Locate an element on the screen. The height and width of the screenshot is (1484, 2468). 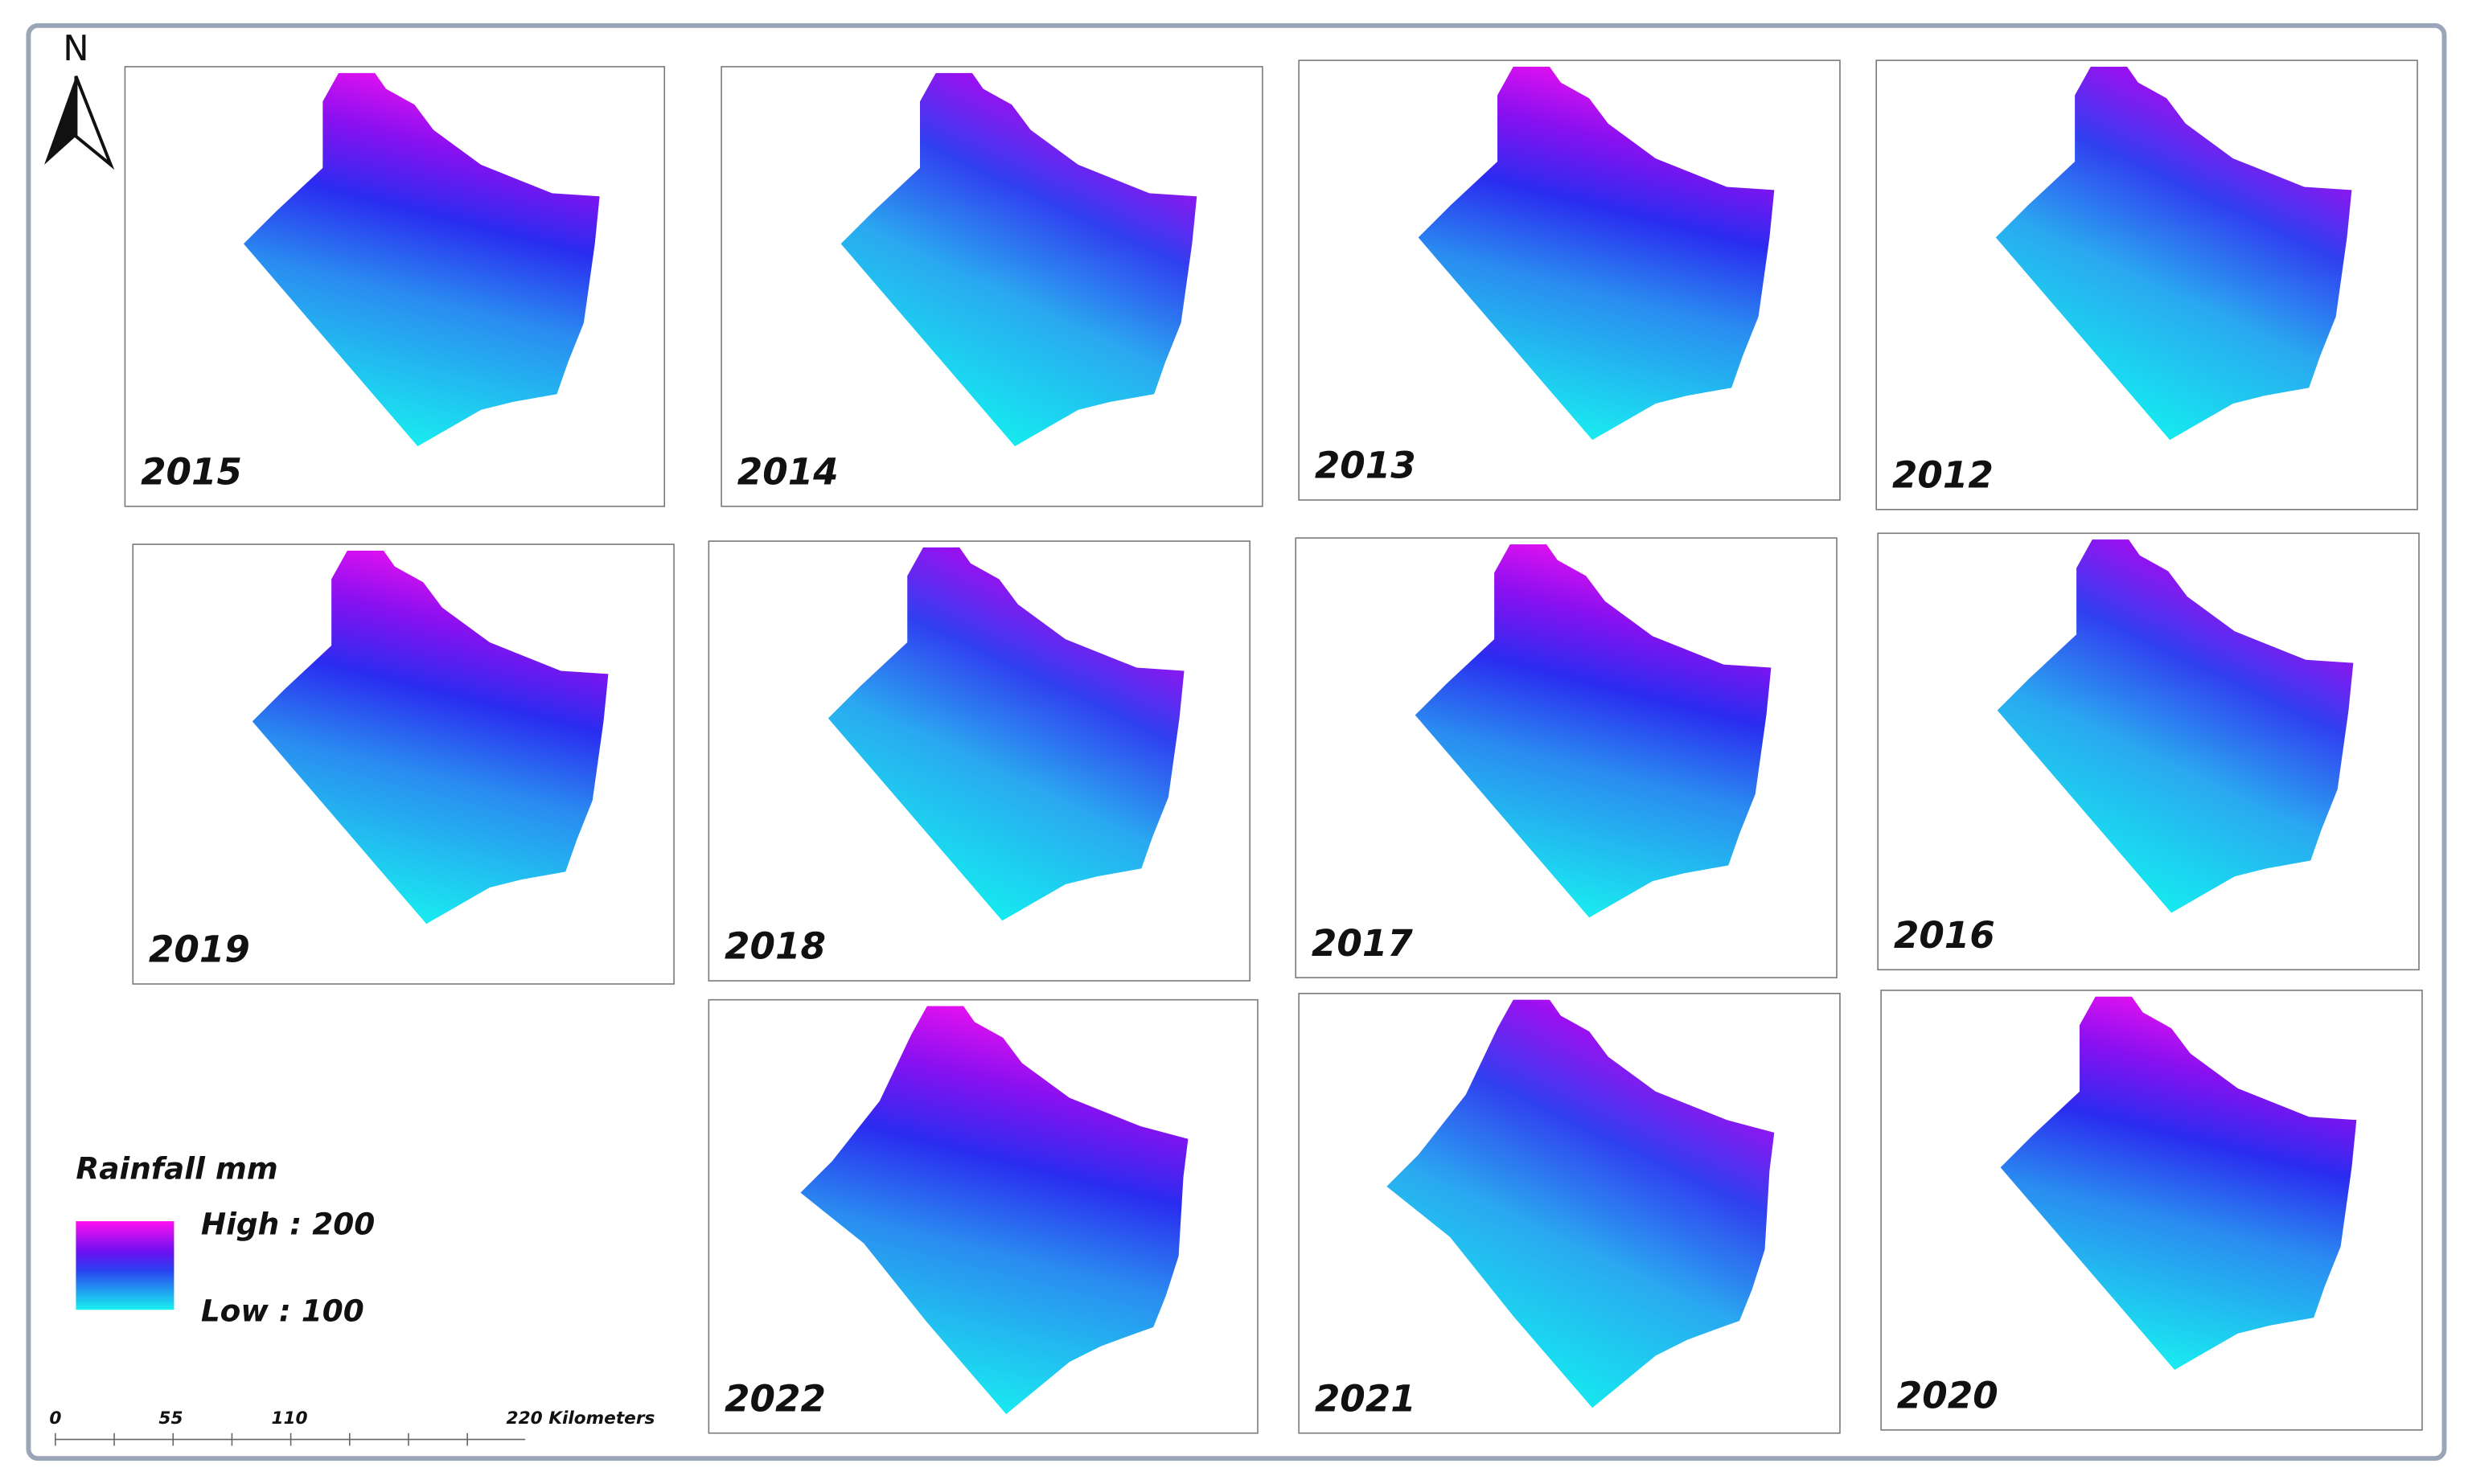
scale-label: 220 Kilometers is located at coordinates (581, 1419).